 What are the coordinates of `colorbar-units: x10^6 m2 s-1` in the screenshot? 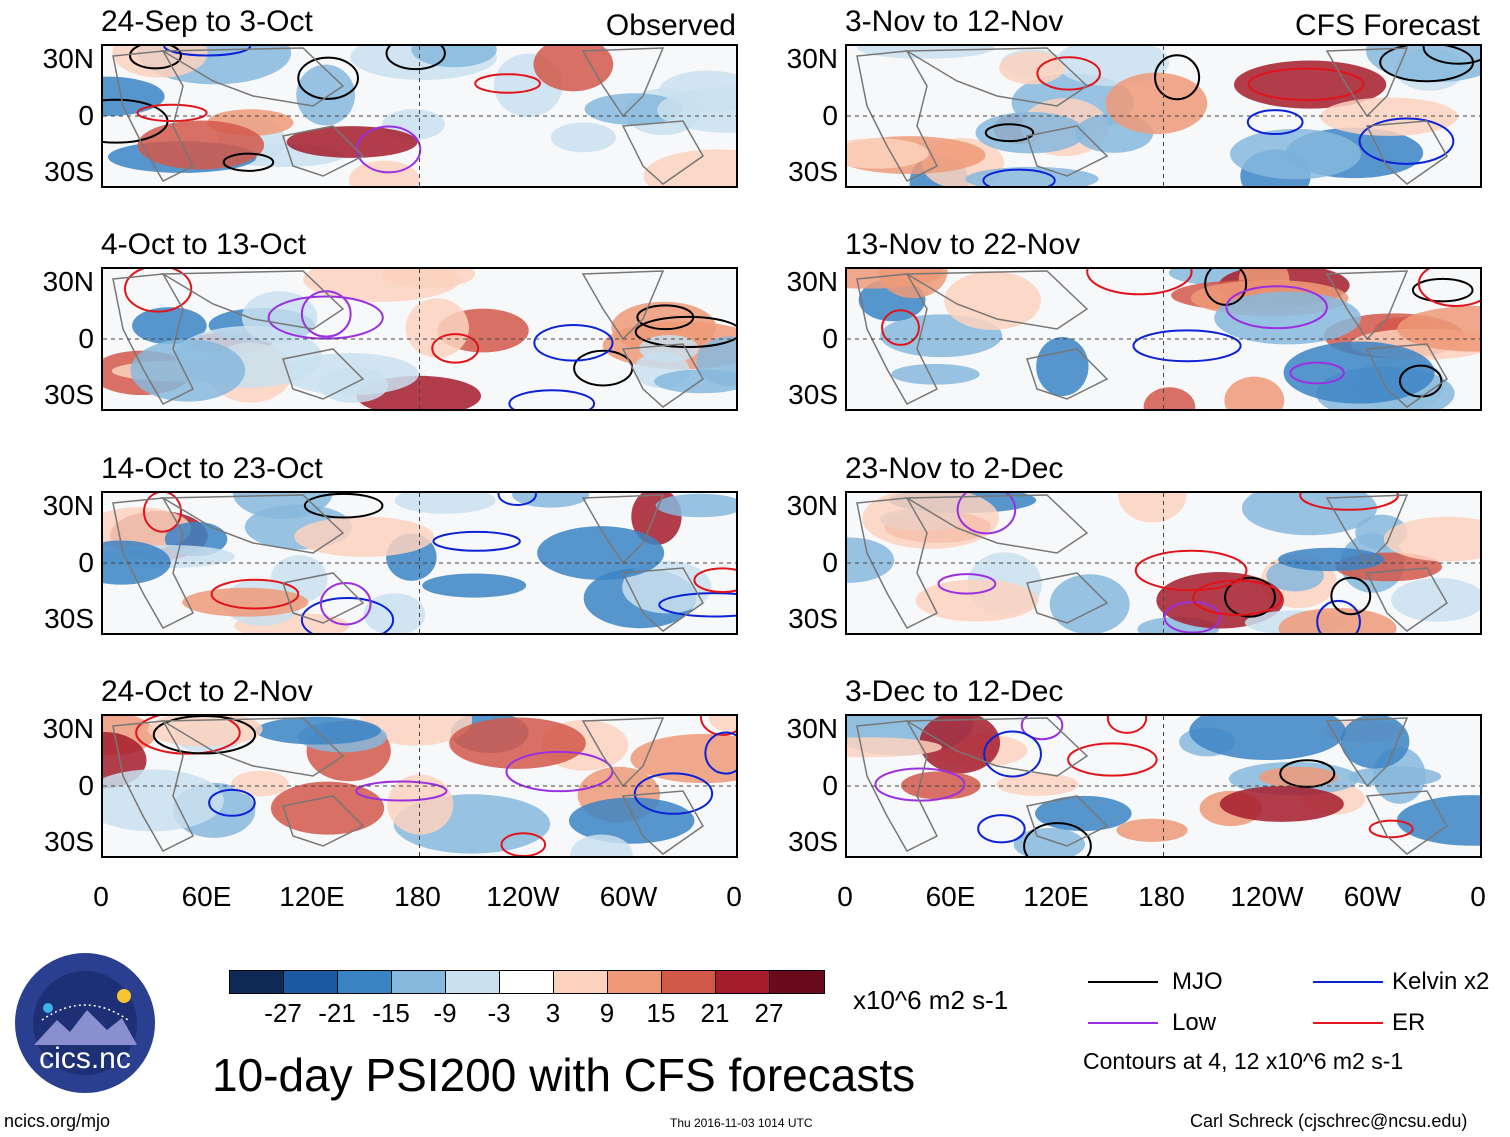 It's located at (931, 1000).